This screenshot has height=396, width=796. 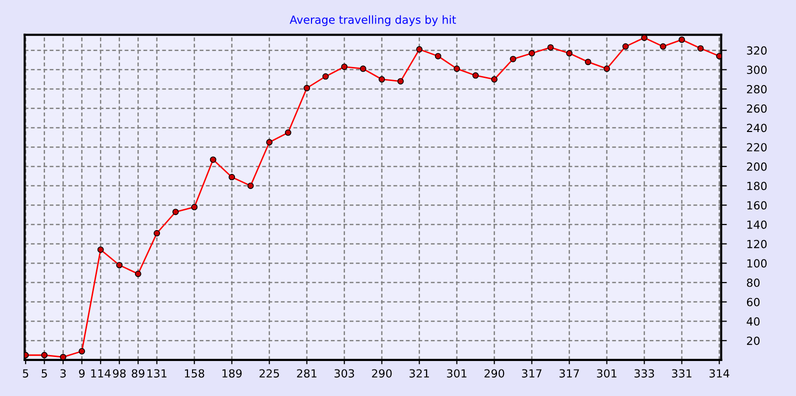 I want to click on x-tick-label: 314, so click(x=720, y=373).